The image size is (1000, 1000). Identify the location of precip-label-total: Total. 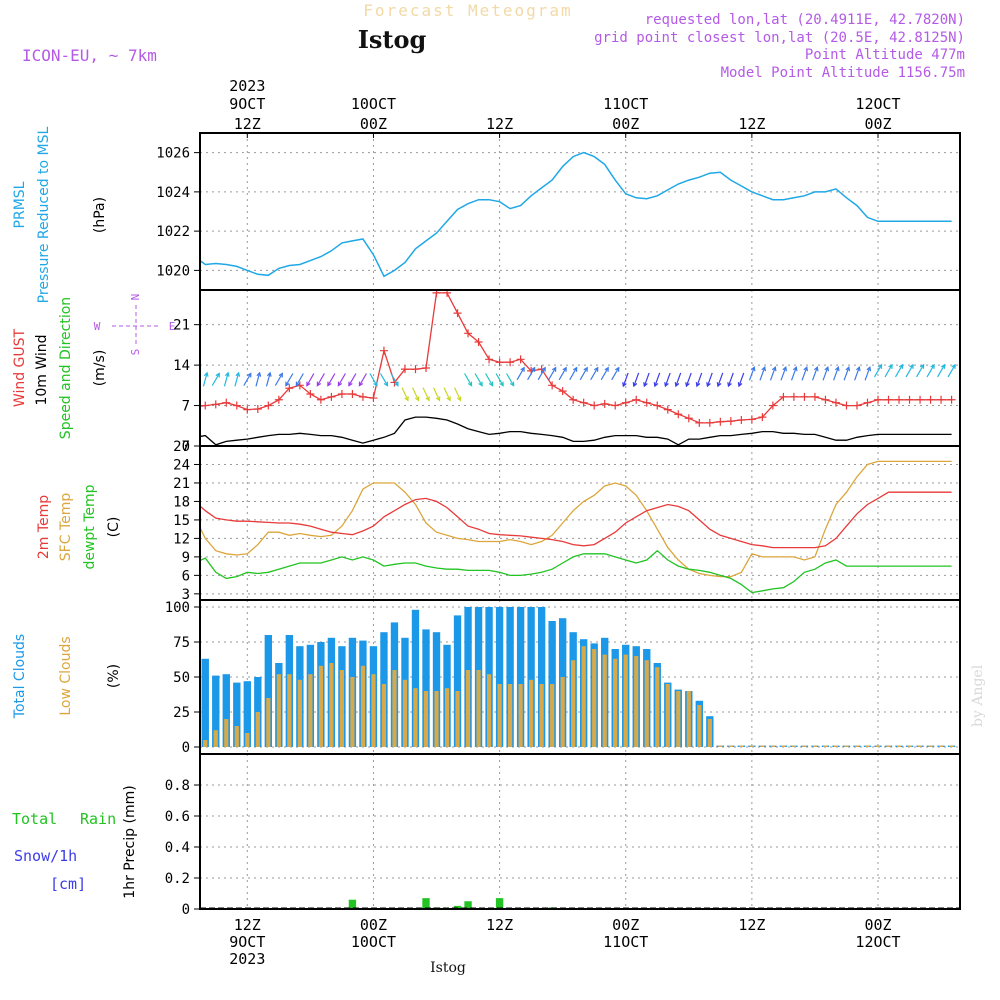
(34, 819).